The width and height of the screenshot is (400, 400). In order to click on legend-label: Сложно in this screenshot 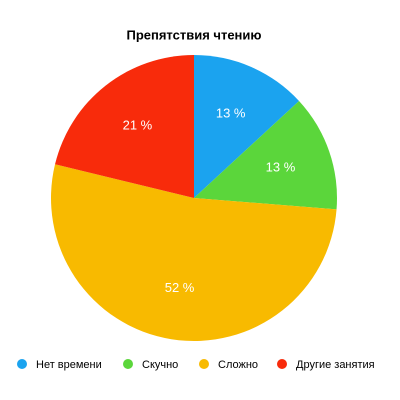, I will do `click(238, 365)`.